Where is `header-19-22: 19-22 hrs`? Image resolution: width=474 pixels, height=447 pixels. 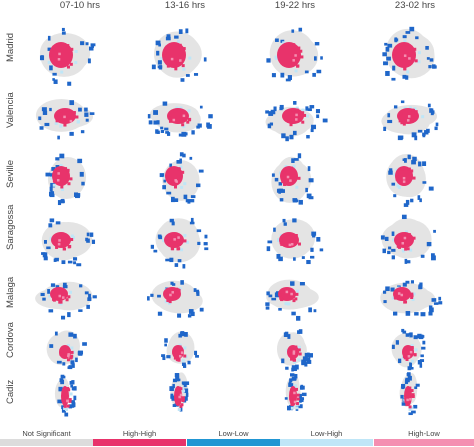
header-19-22: 19-22 hrs is located at coordinates (295, 5).